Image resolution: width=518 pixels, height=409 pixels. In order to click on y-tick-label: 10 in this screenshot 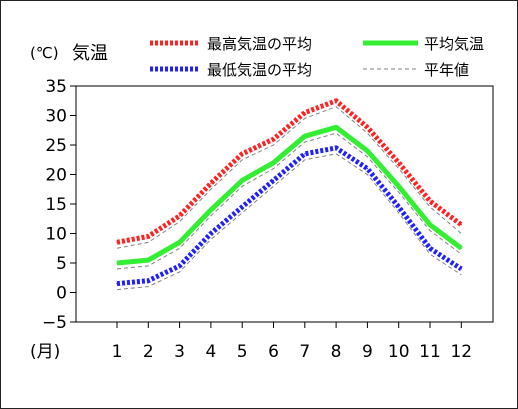, I will do `click(56, 235)`.